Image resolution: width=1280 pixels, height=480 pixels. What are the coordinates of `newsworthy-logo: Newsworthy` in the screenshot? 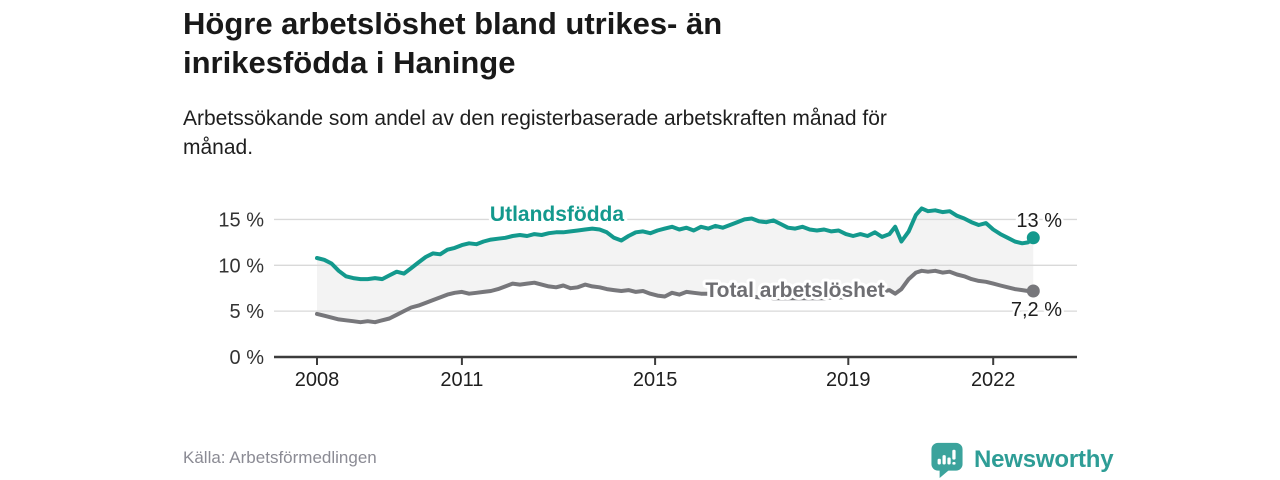 It's located at (1022, 460).